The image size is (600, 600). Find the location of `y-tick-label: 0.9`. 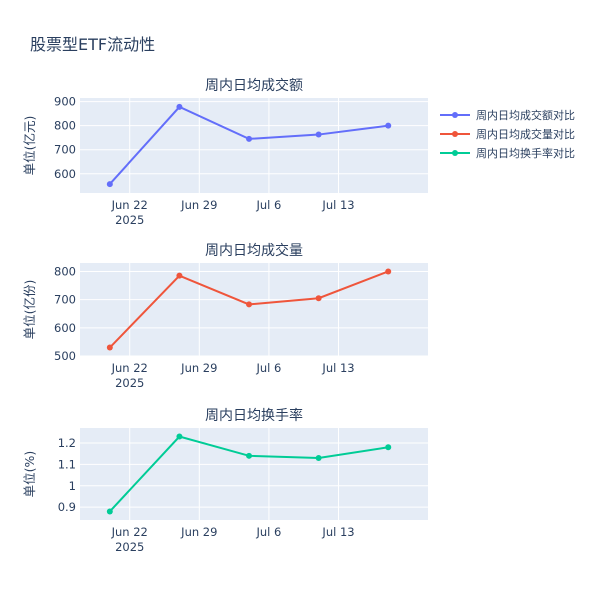

y-tick-label: 0.9 is located at coordinates (67, 507).